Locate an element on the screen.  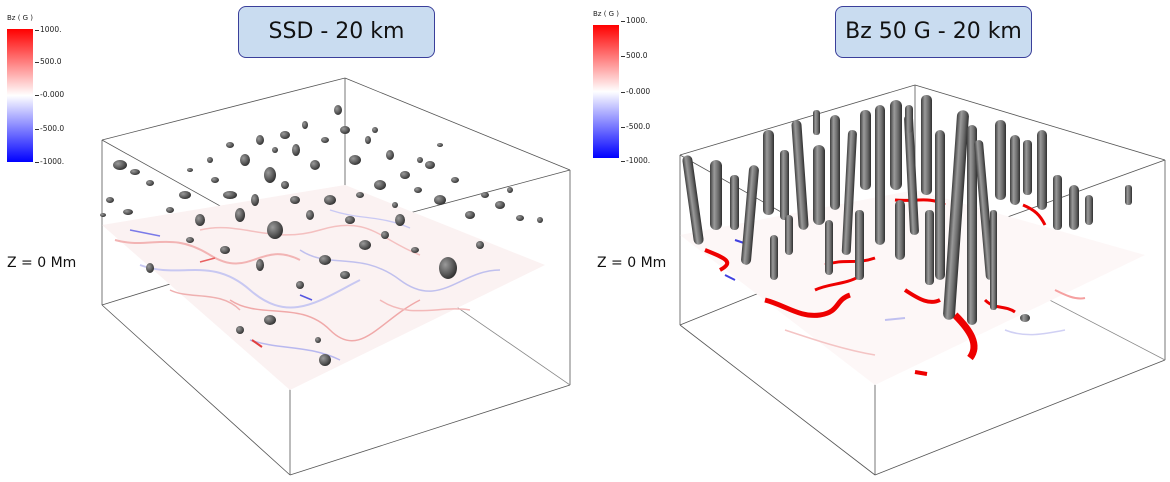
panel-title-bz50: Bz 50 G - 20 km is located at coordinates (933, 32).